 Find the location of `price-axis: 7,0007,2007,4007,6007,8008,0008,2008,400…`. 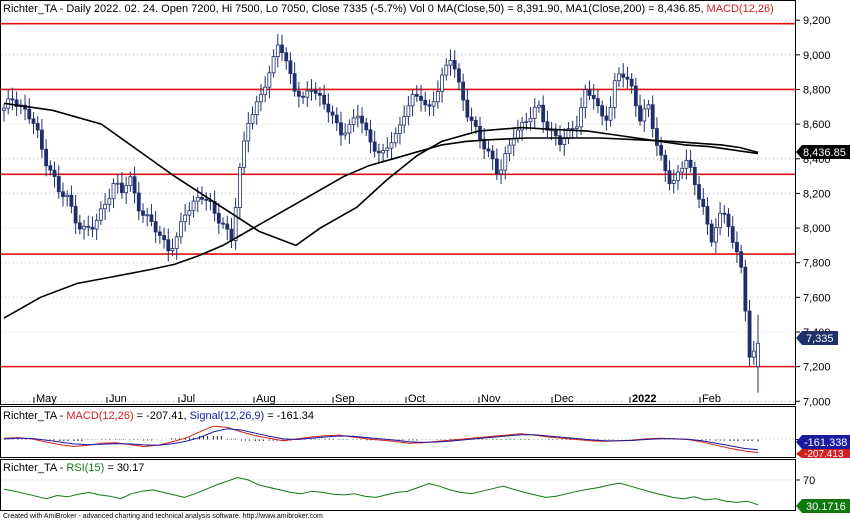

price-axis: 7,0007,2007,4007,6007,8008,0008,2008,400… is located at coordinates (813, 211).